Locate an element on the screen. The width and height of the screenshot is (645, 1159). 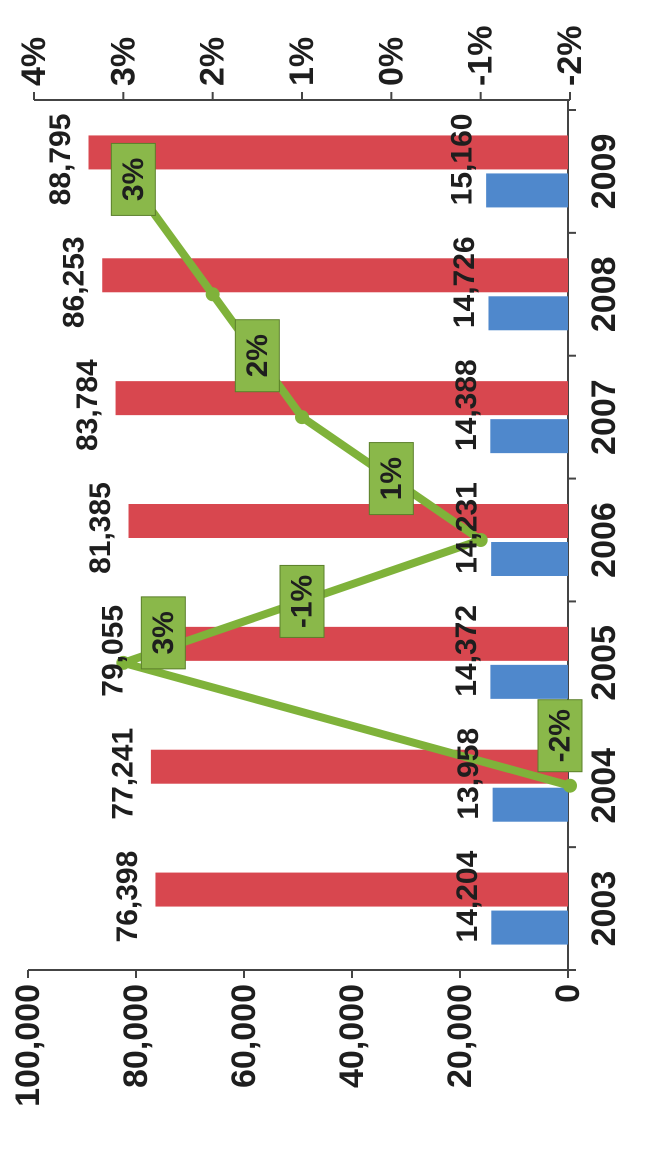
bar-total-value-label: 86,253 is located at coordinates (74, 282).